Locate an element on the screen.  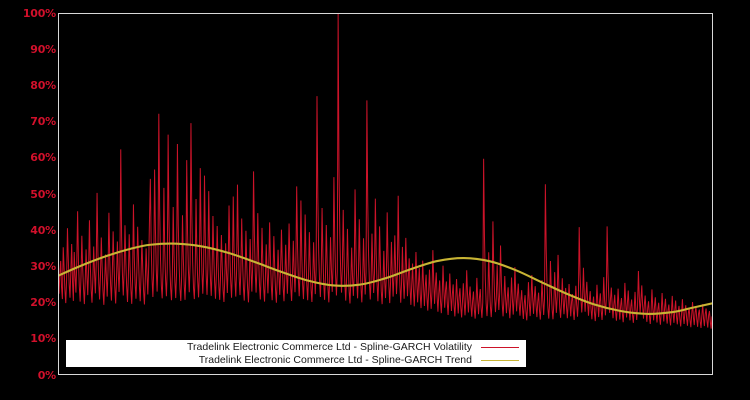
y-axis-label: 30% is located at coordinates (43, 266).